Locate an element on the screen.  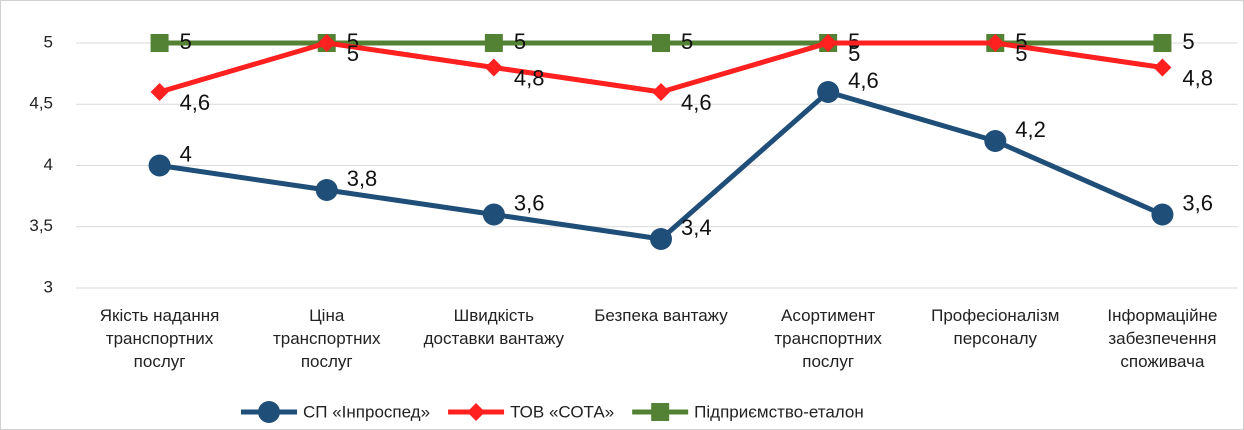
data-label: 4,2 is located at coordinates (1030, 129).